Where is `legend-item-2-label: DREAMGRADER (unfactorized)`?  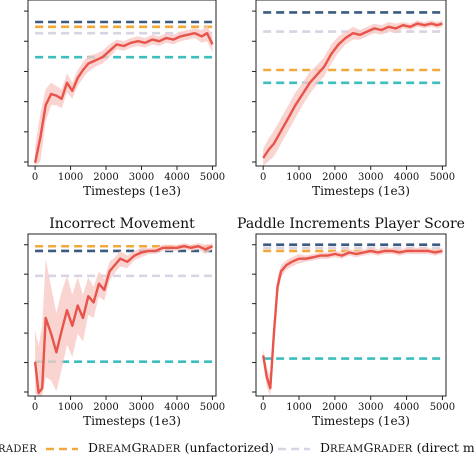 legend-item-2-label: DREAMGRADER (unfactorized) is located at coordinates (181, 447).